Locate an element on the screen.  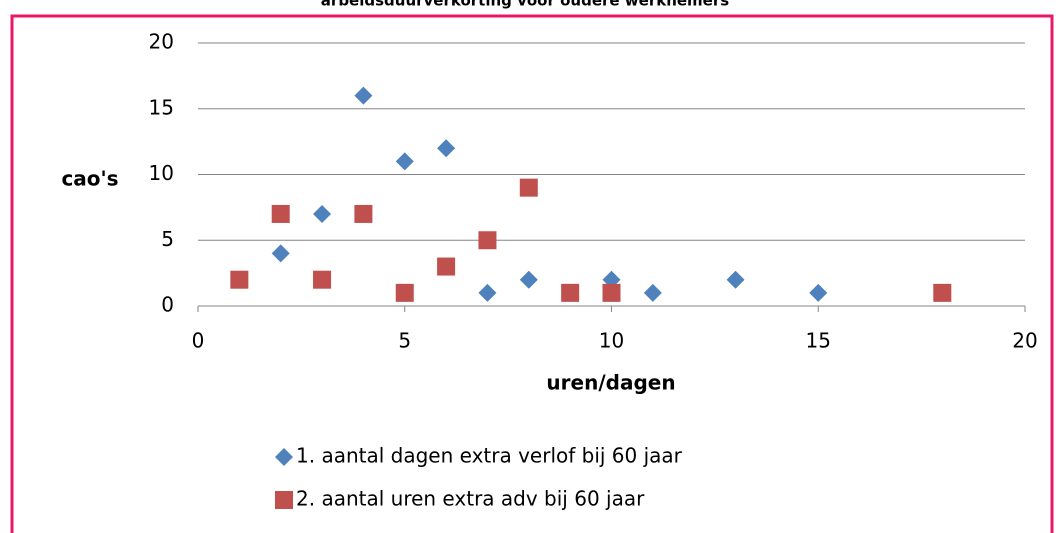
y-tick-label: 20 is located at coordinates (161, 42).